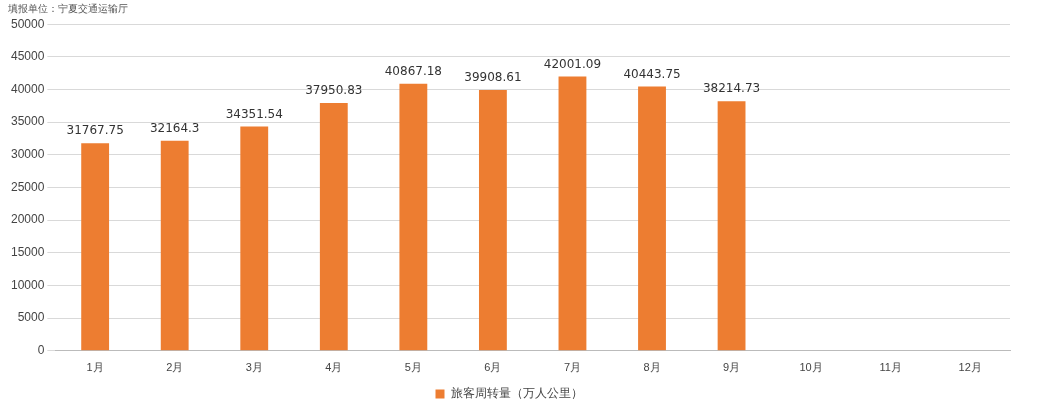 The width and height of the screenshot is (1040, 410). I want to click on y-tick-label: 45000, so click(27, 56).